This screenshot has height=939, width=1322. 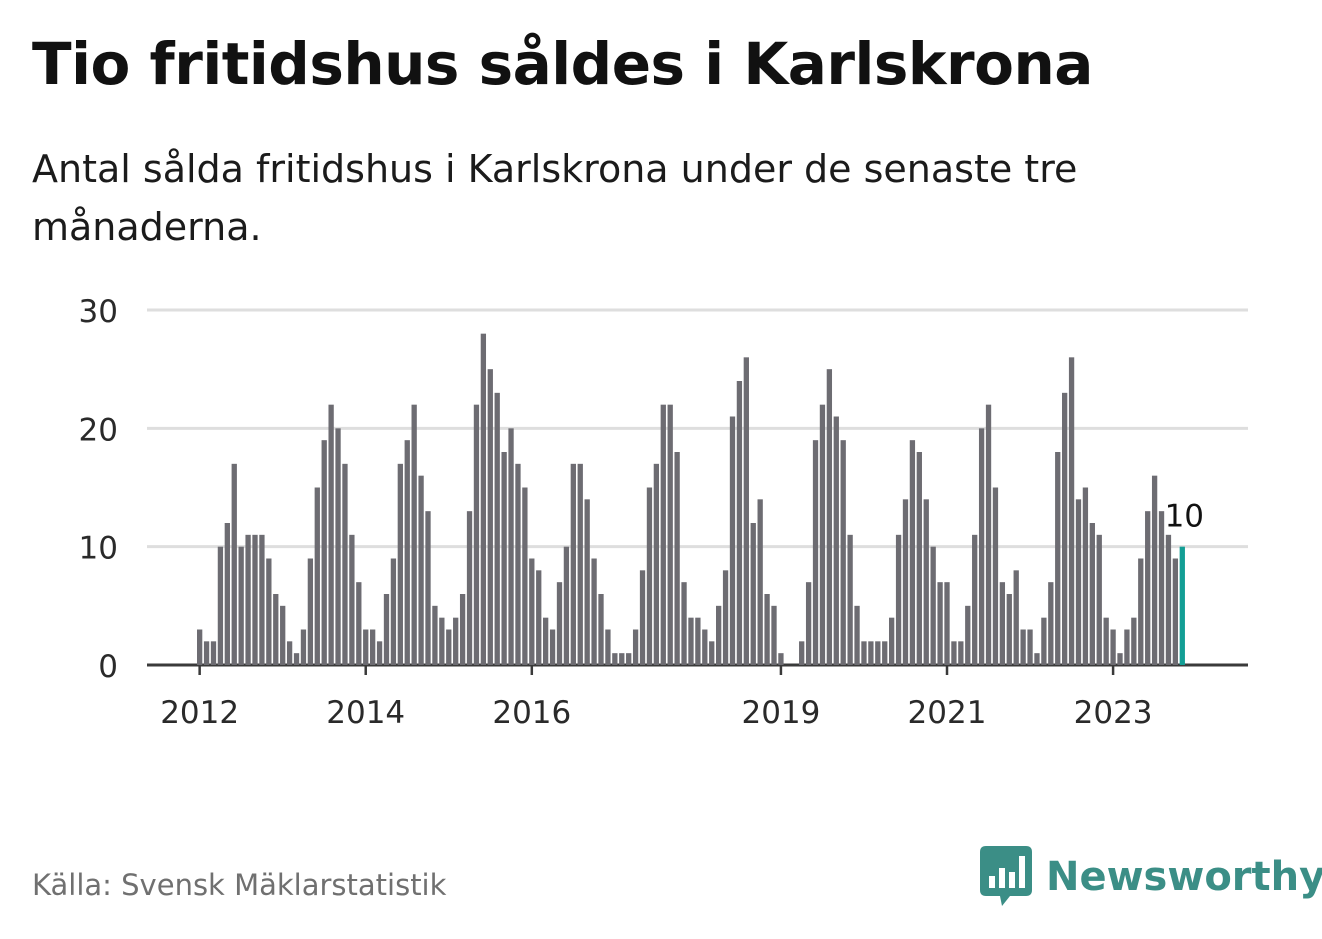 I want to click on brand-logo: Newsworthy, so click(x=1151, y=877).